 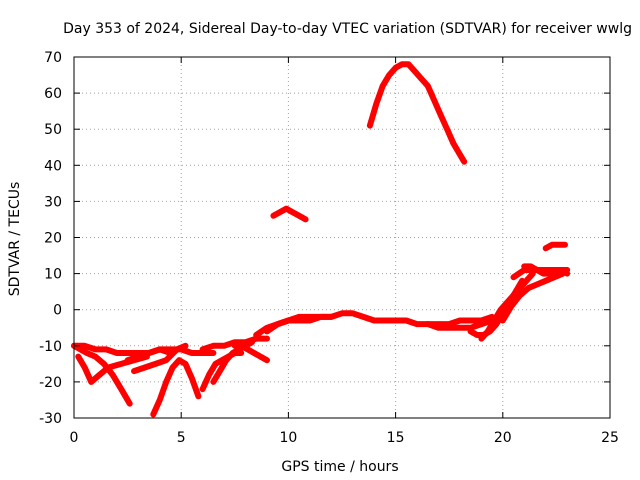 What do you see at coordinates (57, 311) in the screenshot?
I see `y-tick-label: 0` at bounding box center [57, 311].